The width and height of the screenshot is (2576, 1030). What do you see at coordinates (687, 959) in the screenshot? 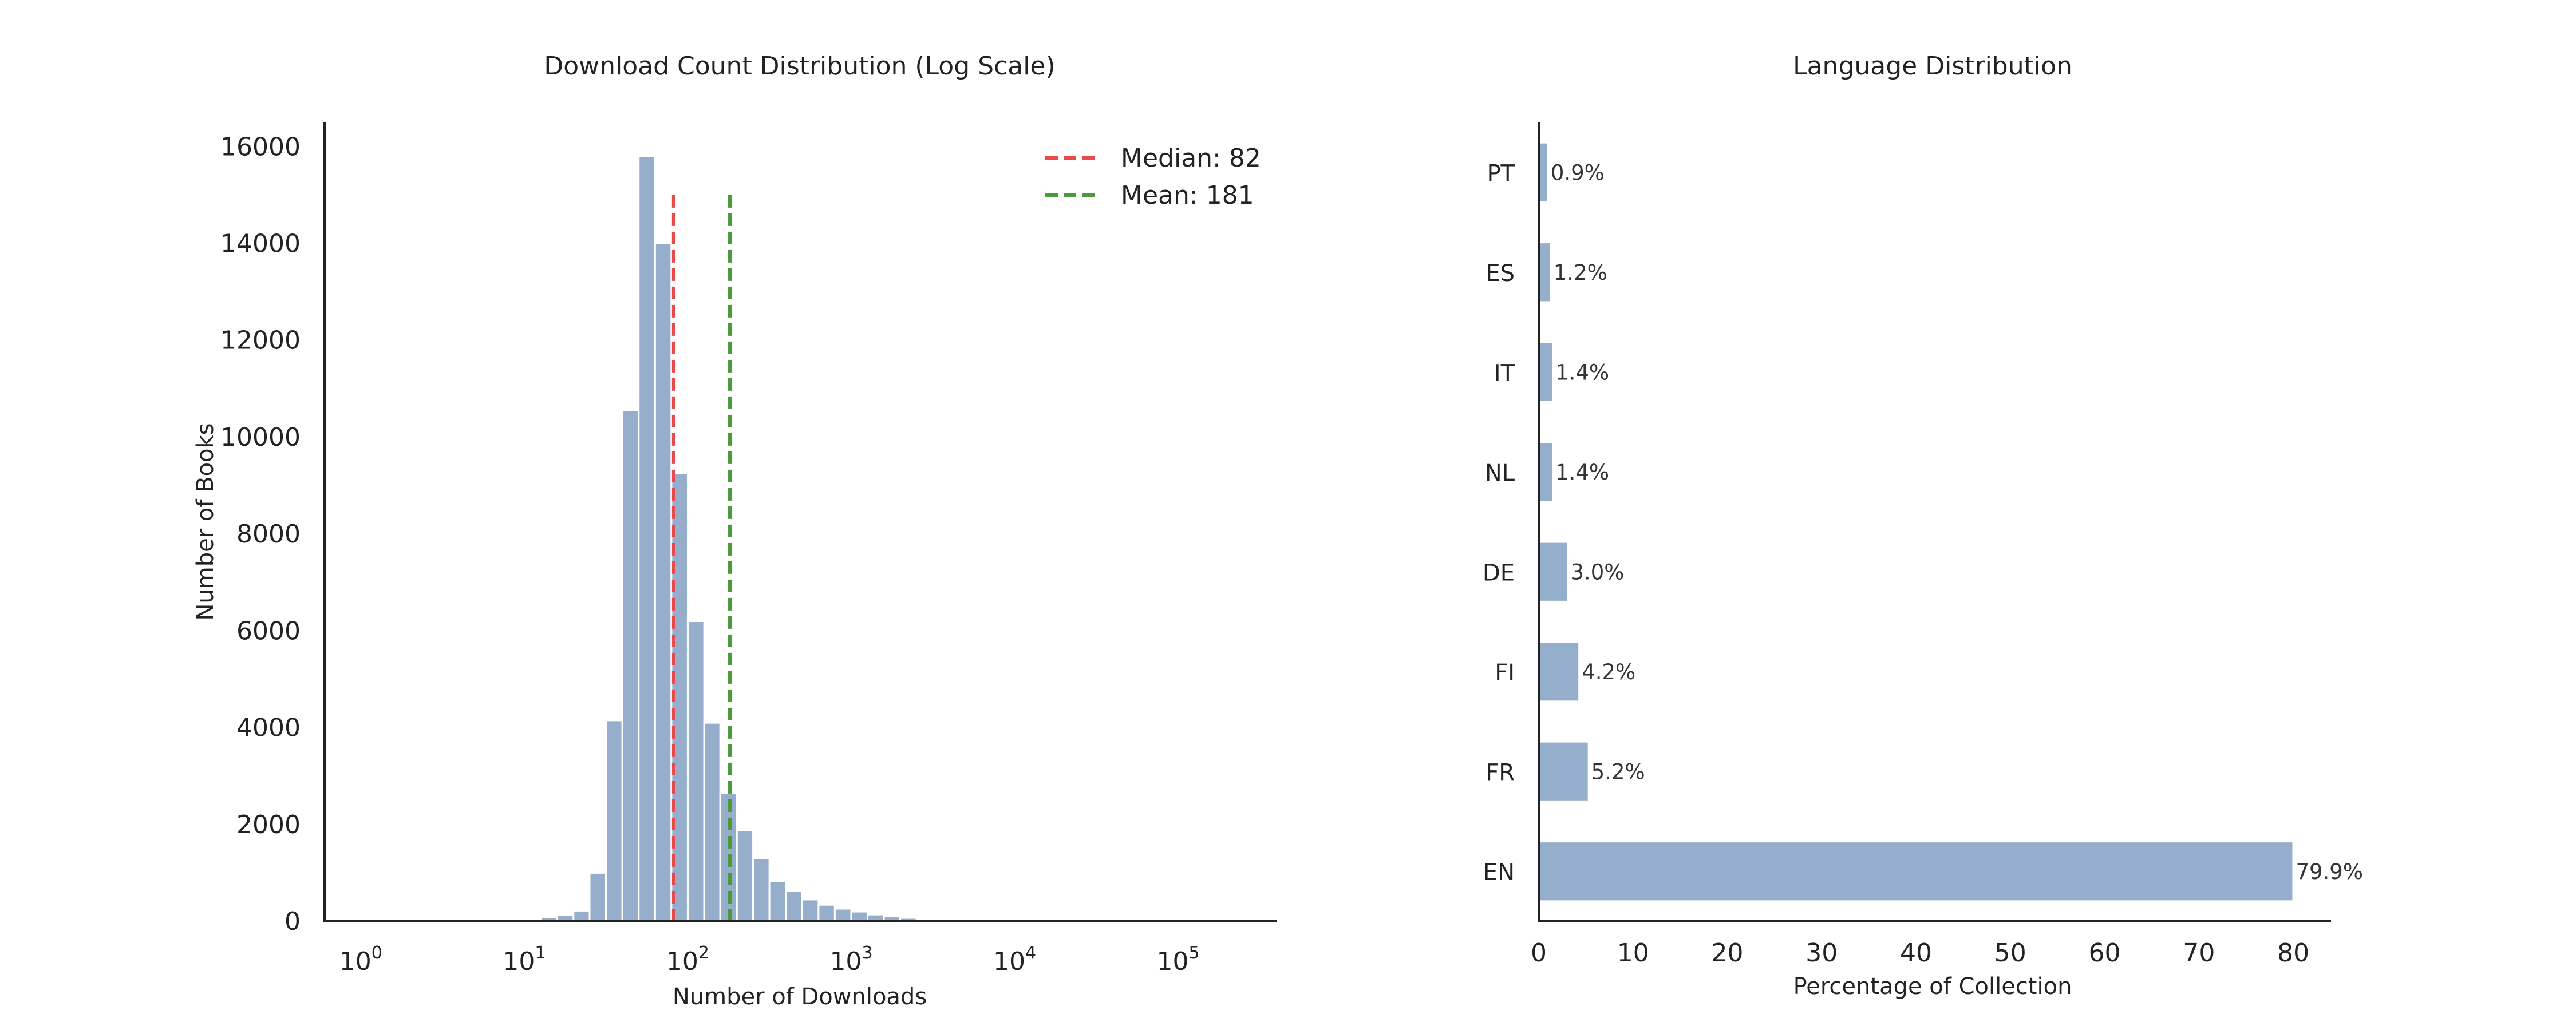
I see `histogram-x-tick-2: 10²` at bounding box center [687, 959].